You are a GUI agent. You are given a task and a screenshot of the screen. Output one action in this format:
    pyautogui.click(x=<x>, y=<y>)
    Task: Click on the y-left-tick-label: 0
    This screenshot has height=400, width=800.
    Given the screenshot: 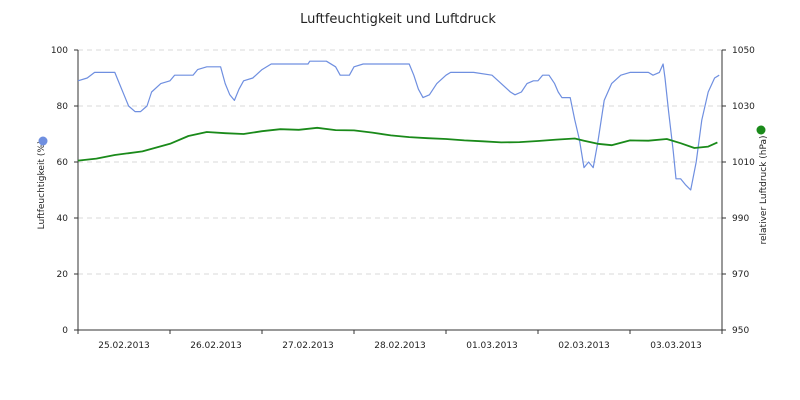 What is the action you would take?
    pyautogui.click(x=65, y=331)
    